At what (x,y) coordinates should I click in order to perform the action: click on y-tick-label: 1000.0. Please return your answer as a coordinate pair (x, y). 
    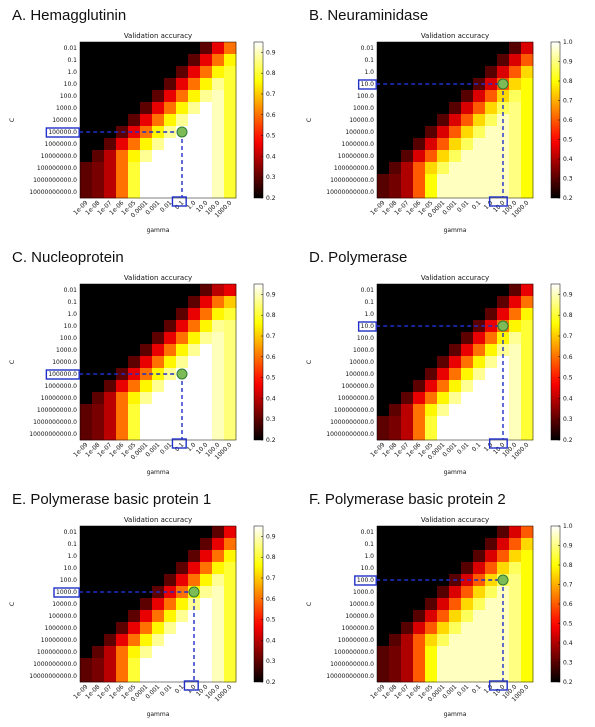
    Looking at the image, I should click on (363, 592).